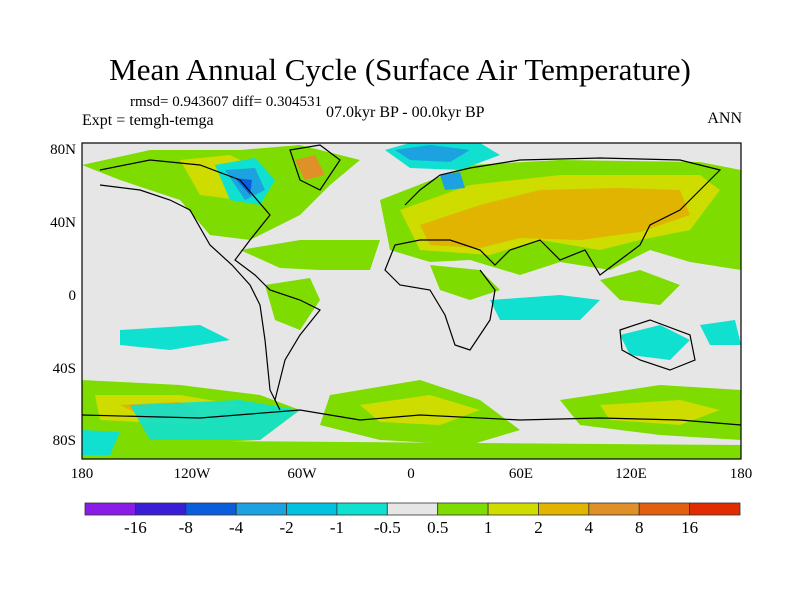 This screenshot has height=600, width=800. I want to click on colorbar-label: 2, so click(538, 527).